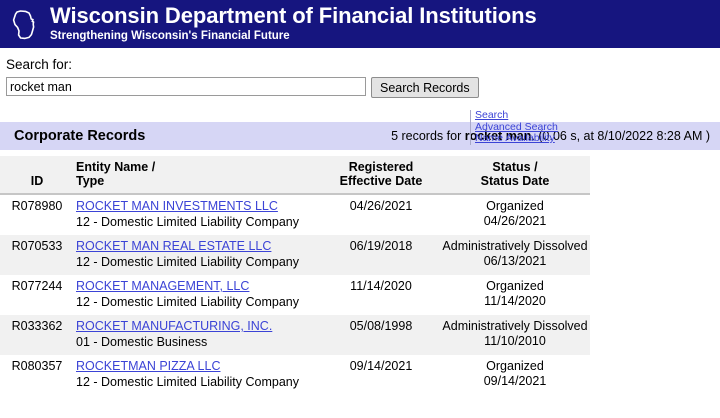 The height and width of the screenshot is (418, 720). I want to click on cell-registered-effective-date: 06/19/2018, so click(381, 255).